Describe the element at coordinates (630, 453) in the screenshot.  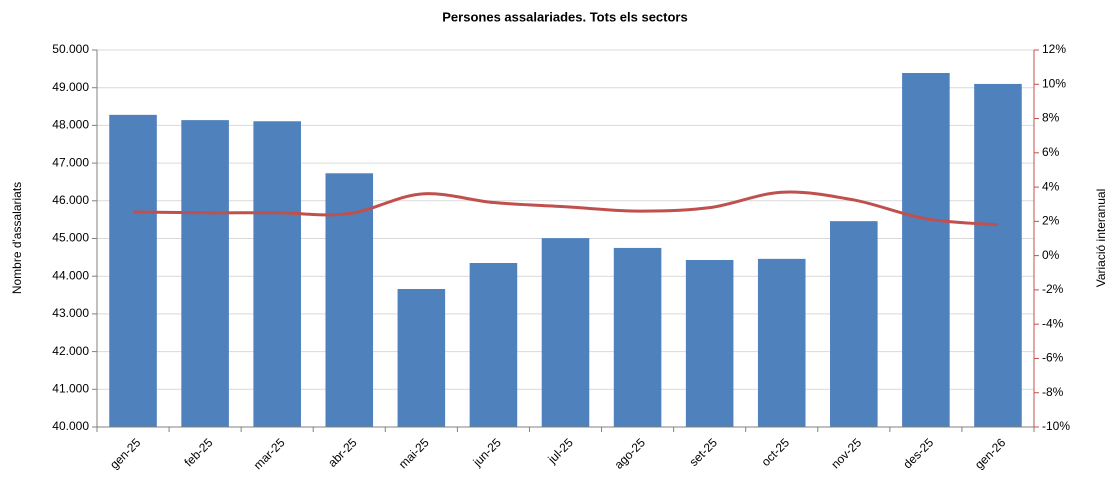
I see `x-tick-label: ago-25` at that location.